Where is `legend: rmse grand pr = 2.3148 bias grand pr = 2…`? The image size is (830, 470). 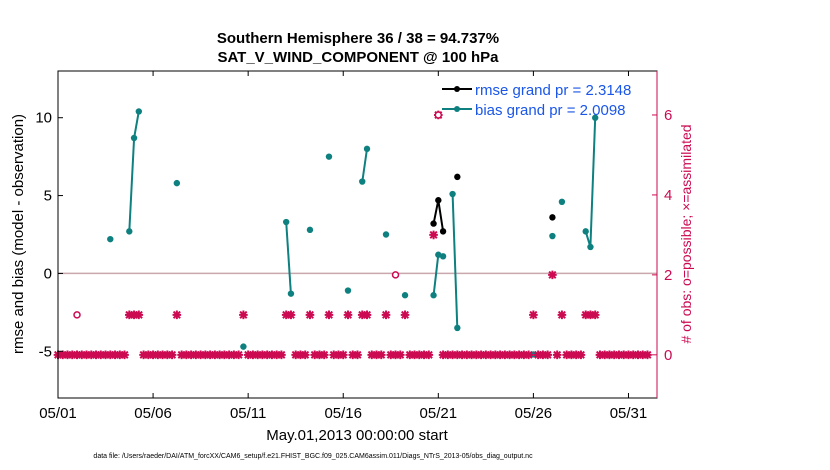
legend: rmse grand pr = 2.3148 bias grand pr = 2… is located at coordinates (536, 100).